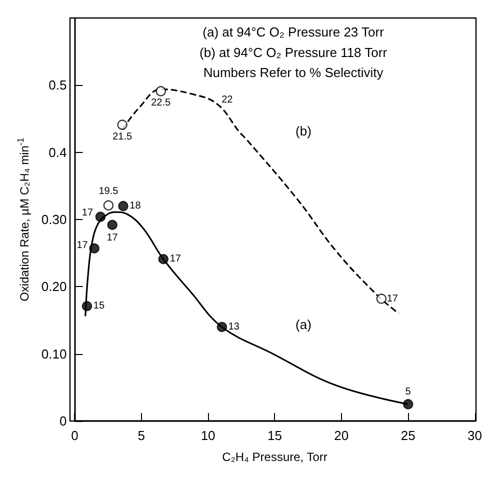  What do you see at coordinates (54, 354) in the screenshot?
I see `y-tick-label: 0.10` at bounding box center [54, 354].